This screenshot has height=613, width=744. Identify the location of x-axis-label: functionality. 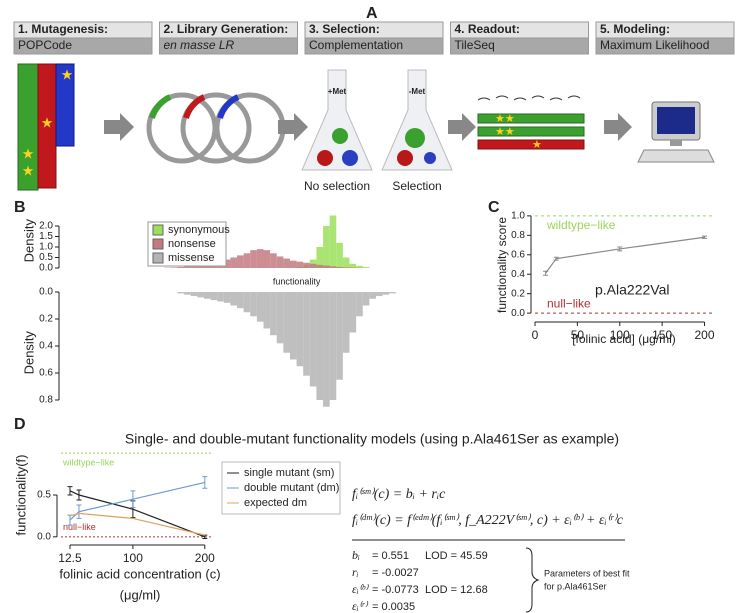
(297, 281).